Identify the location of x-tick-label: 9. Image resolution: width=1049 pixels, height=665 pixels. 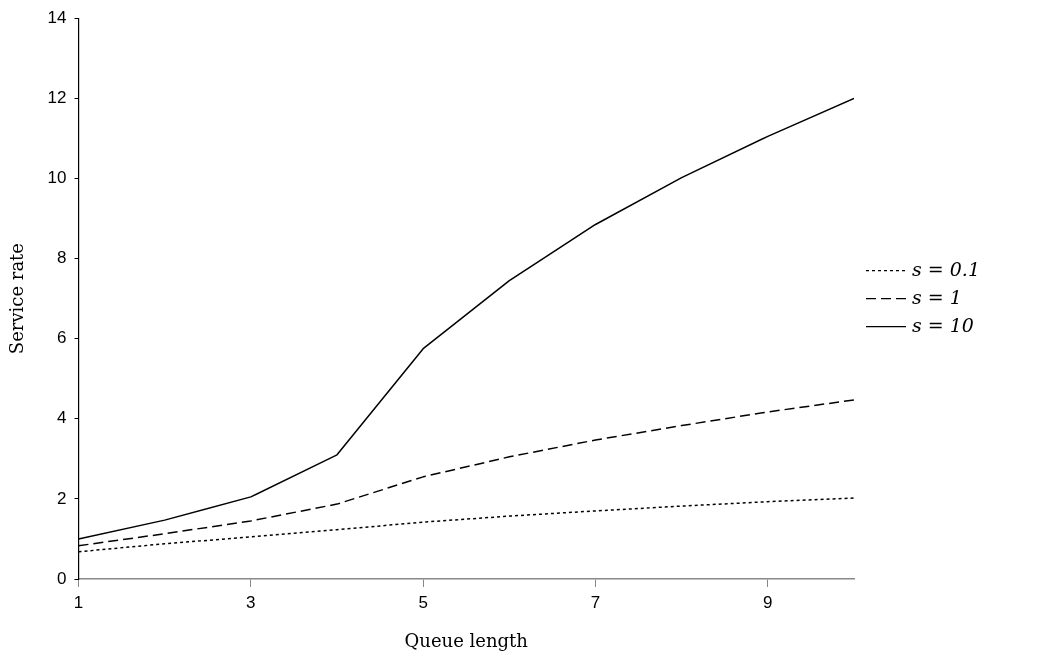
(768, 602).